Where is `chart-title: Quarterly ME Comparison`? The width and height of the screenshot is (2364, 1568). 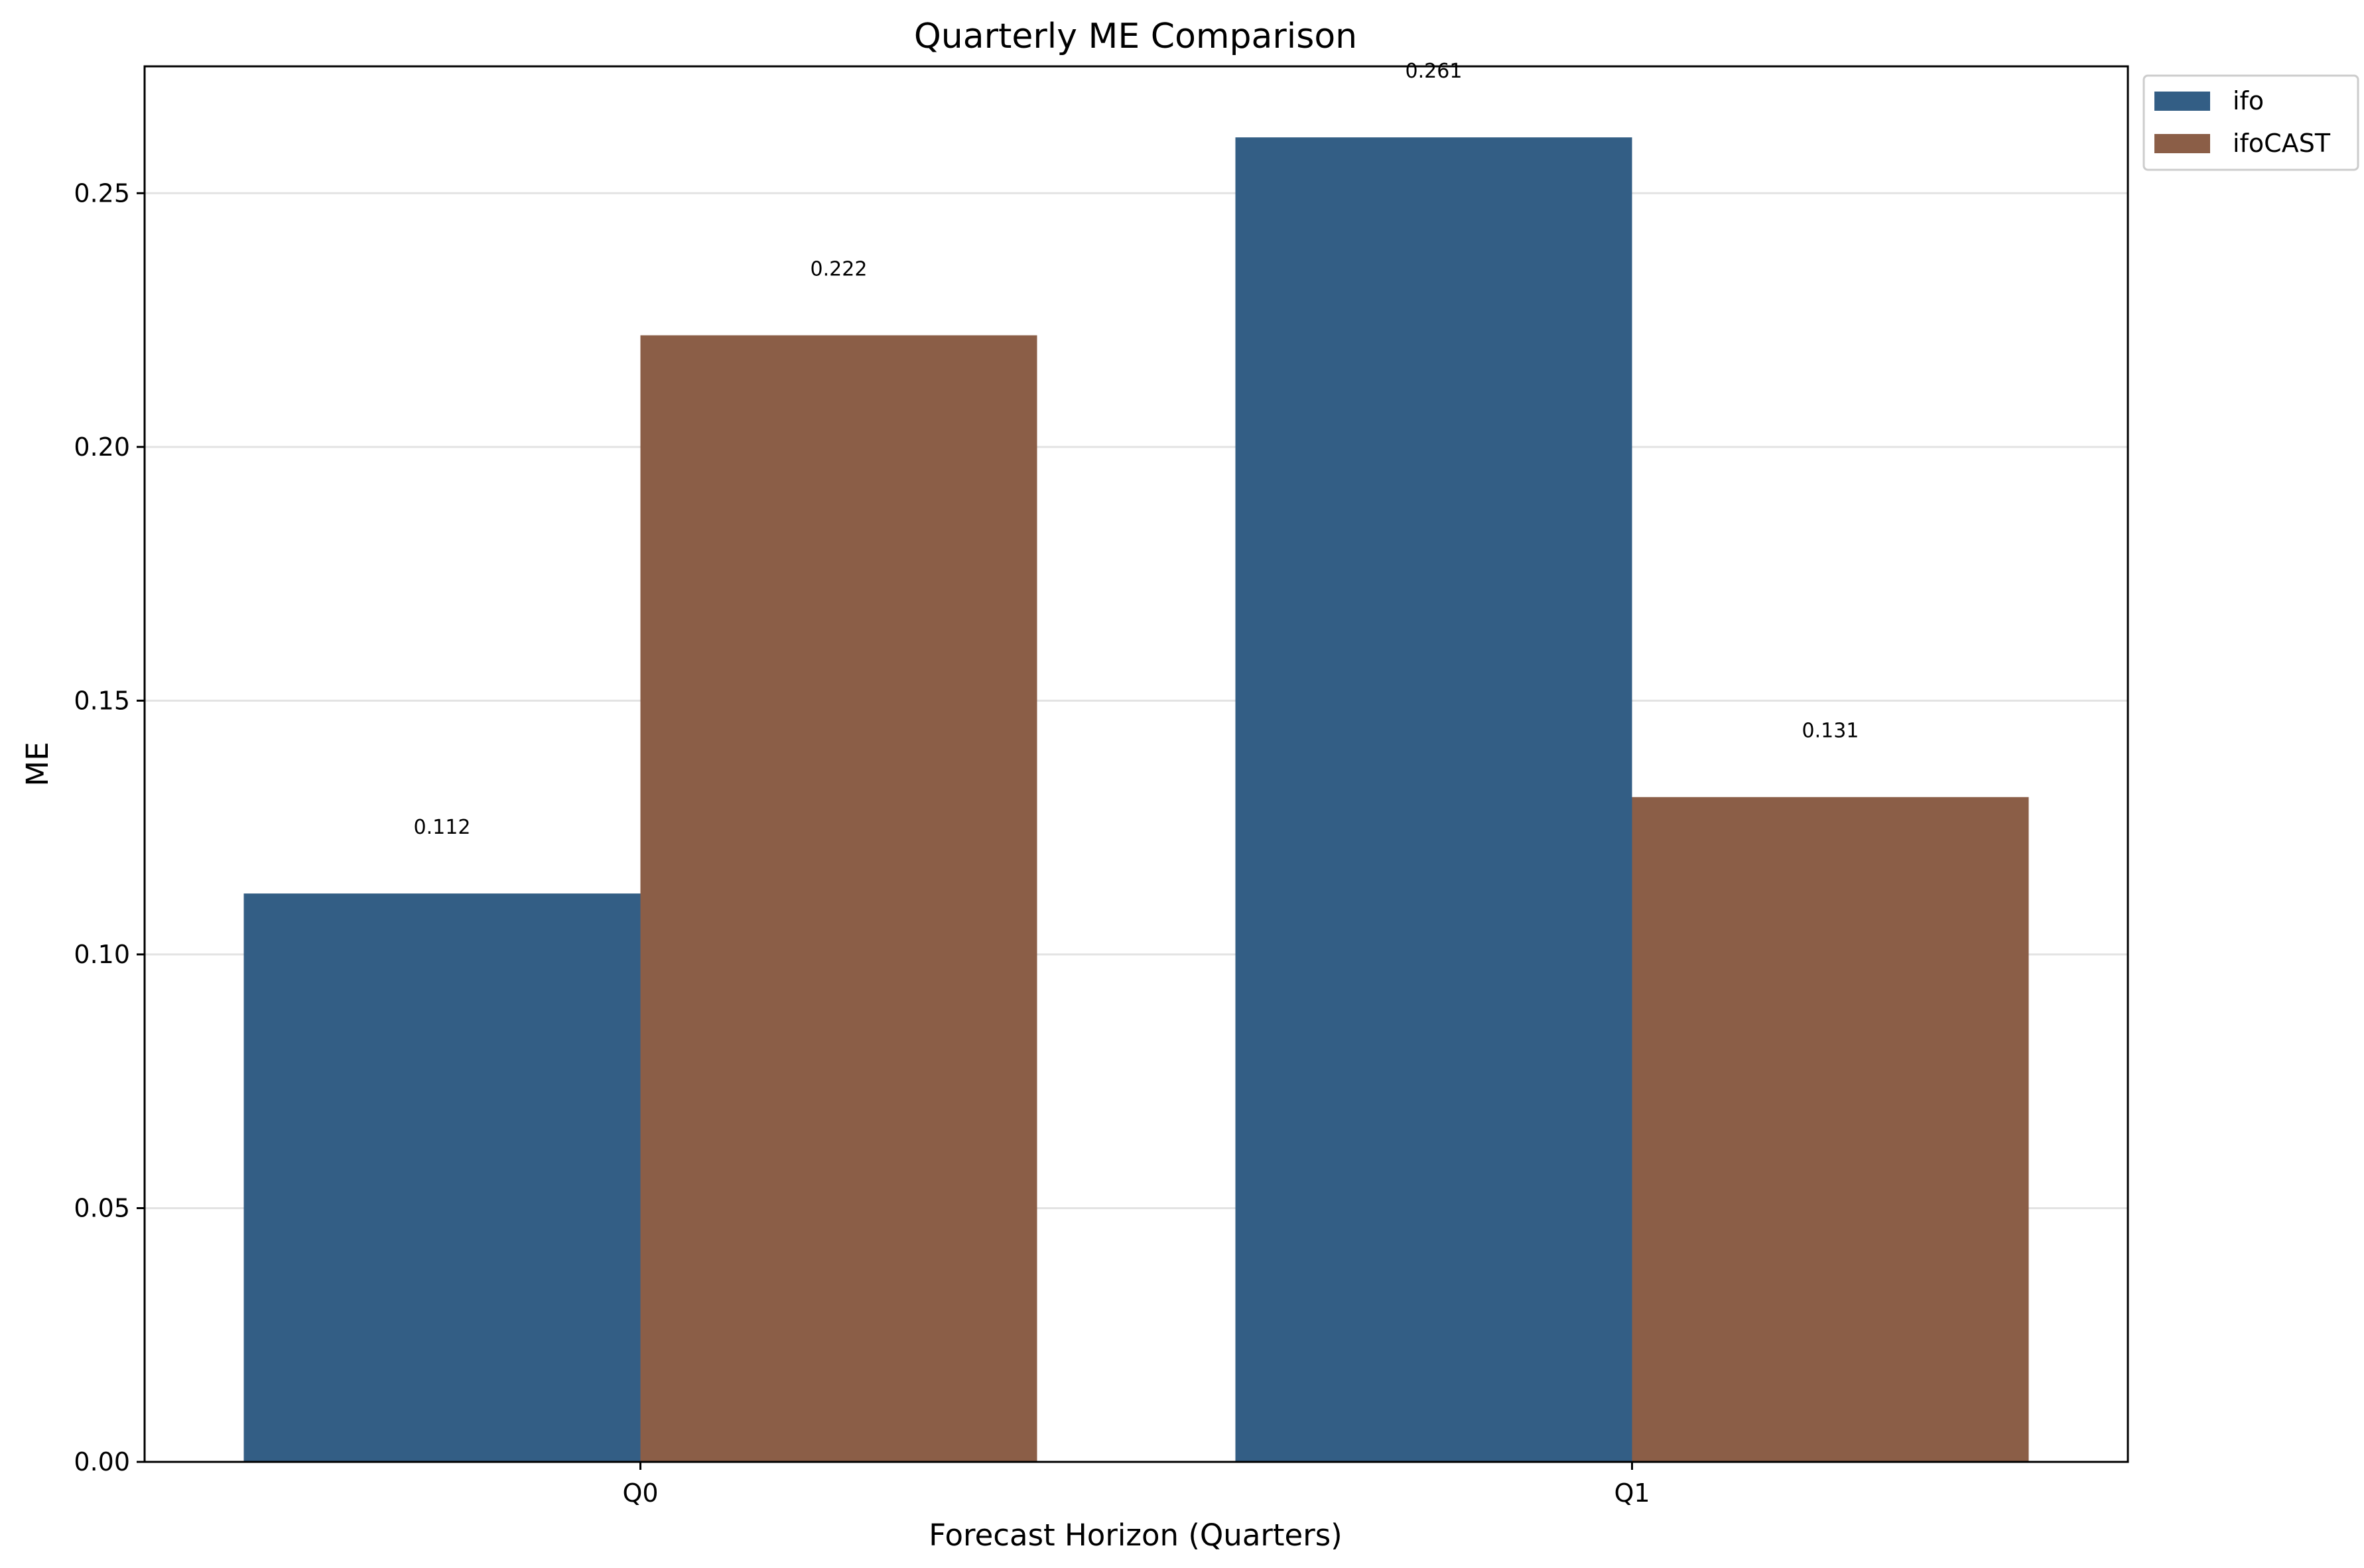 chart-title: Quarterly ME Comparison is located at coordinates (1135, 36).